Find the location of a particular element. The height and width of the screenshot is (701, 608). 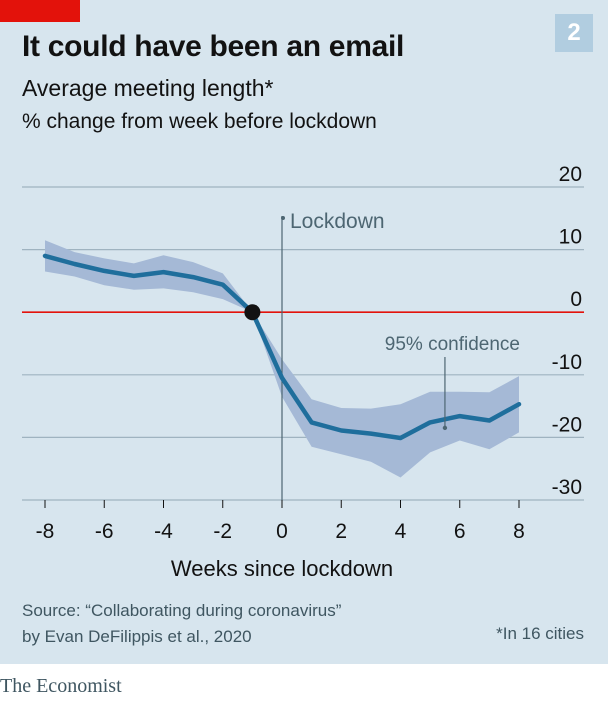

x-tick-label: 4 is located at coordinates (401, 531).